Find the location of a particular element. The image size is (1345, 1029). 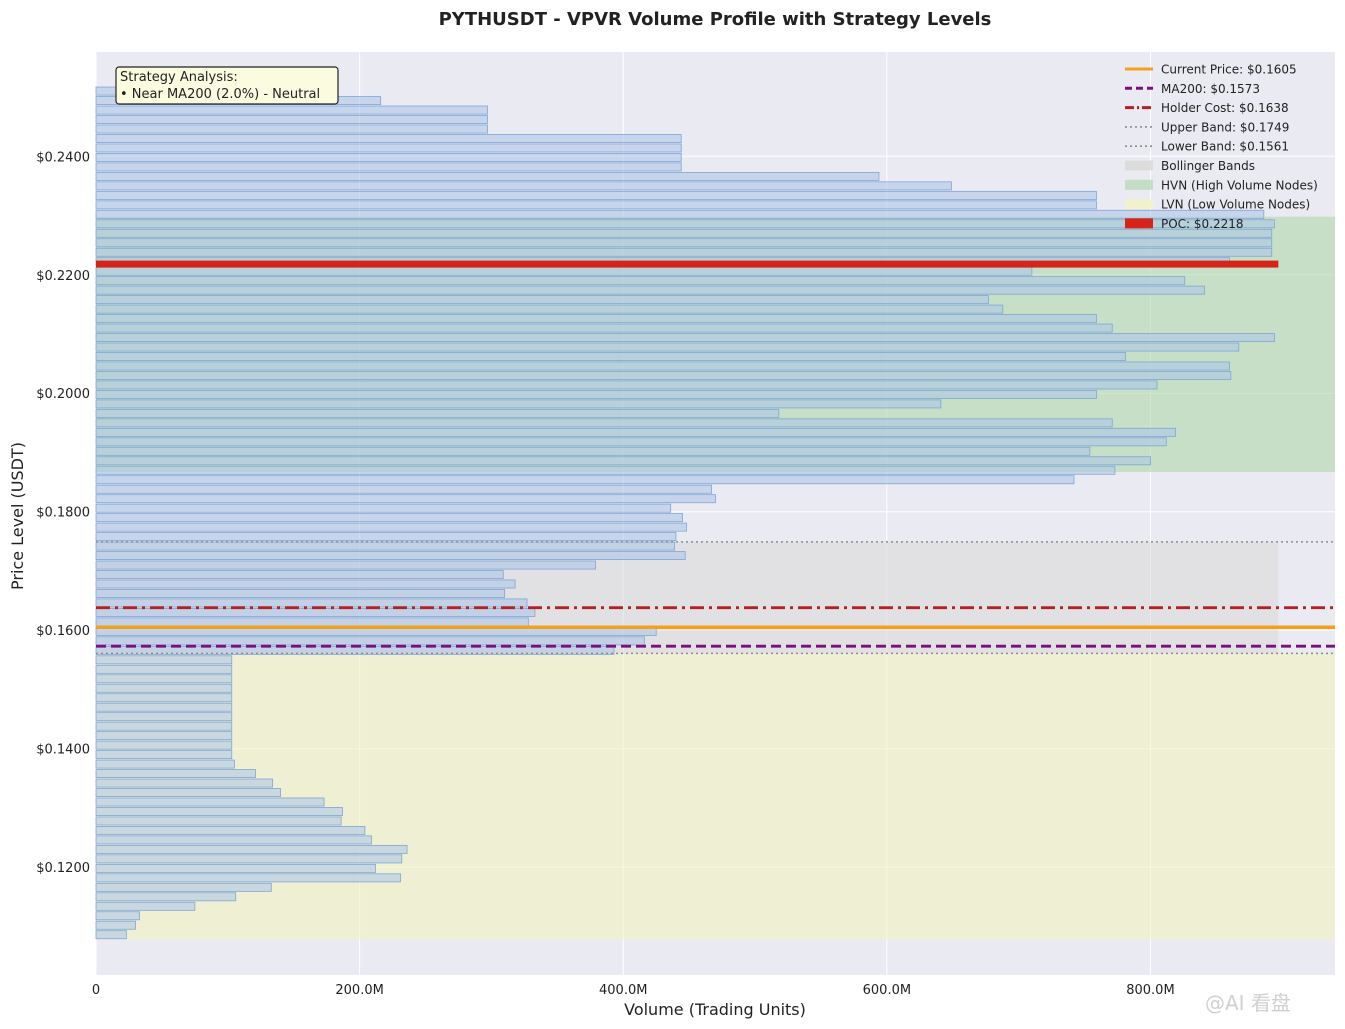

x-tick-label: 600.0M is located at coordinates (887, 990).